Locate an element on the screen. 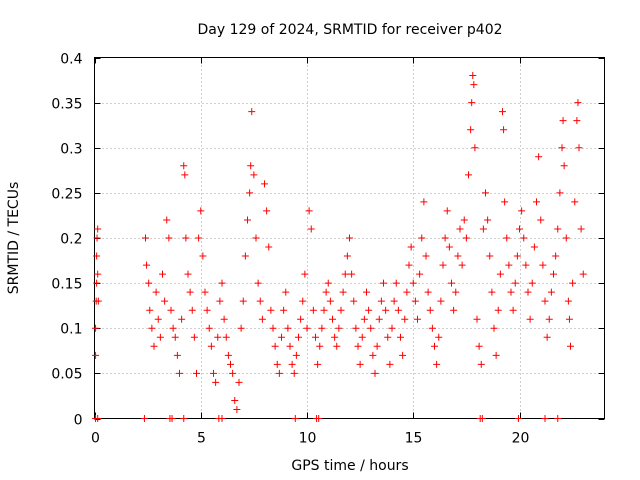  y-tick-label: 0.15 is located at coordinates (66, 285).